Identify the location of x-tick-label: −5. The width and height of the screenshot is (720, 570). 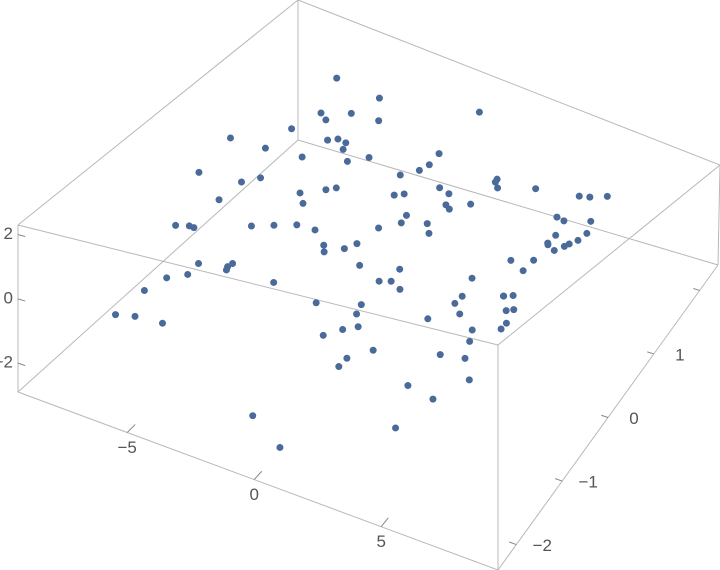
(127, 447).